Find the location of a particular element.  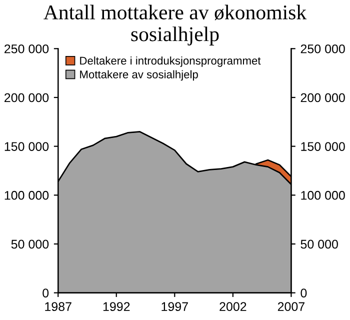

legend-label: Mottakere av sosialhjelp is located at coordinates (139, 75).